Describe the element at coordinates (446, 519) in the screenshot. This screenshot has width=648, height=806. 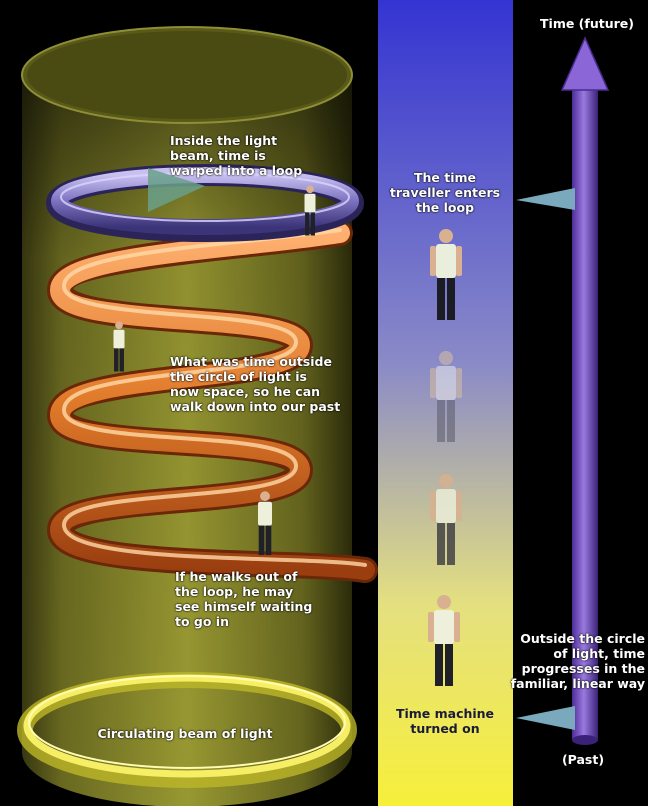
I see `traveller-figure-waiting` at that location.